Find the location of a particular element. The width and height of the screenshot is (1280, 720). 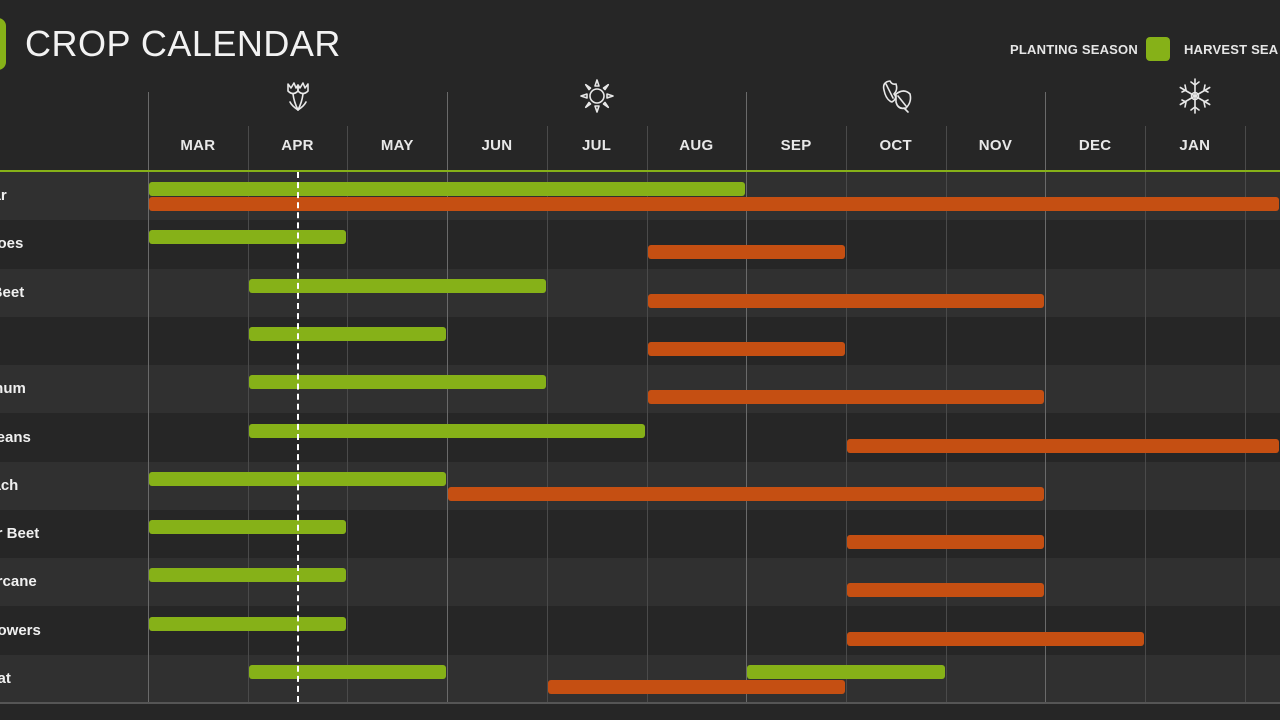

header-divider is located at coordinates (640, 171).